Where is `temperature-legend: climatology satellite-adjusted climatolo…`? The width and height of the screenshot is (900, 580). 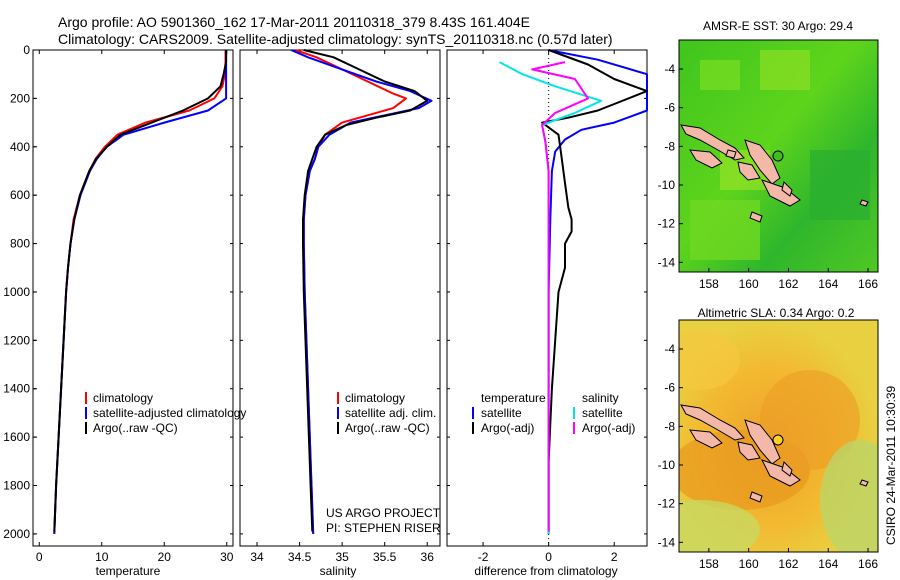
temperature-legend: climatology satellite-adjusted climatolo… is located at coordinates (165, 413).